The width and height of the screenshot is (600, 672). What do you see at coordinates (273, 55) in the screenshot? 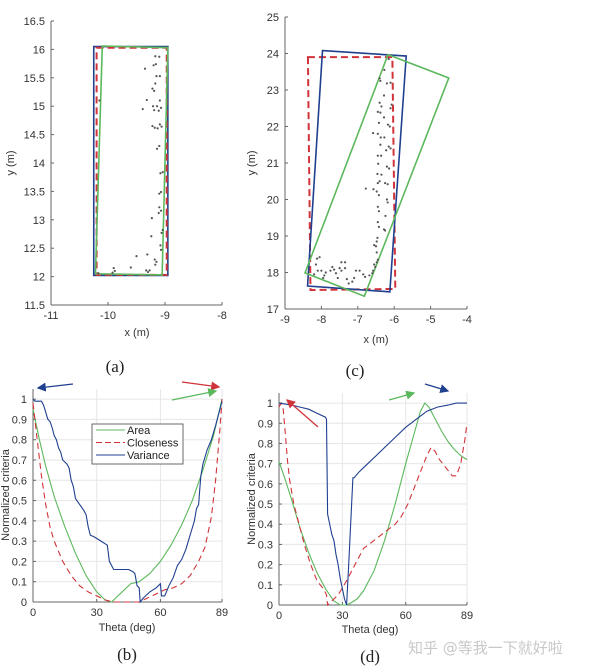
I see `y-tick-label: 24` at bounding box center [273, 55].